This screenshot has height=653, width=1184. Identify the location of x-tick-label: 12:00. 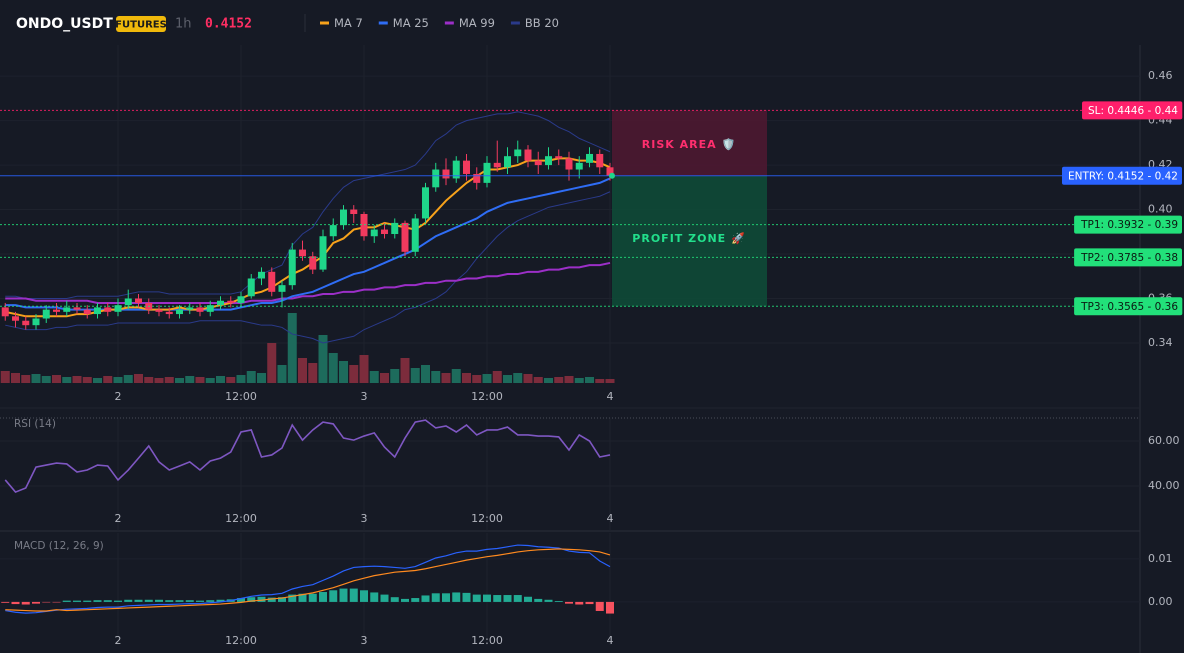
(241, 640).